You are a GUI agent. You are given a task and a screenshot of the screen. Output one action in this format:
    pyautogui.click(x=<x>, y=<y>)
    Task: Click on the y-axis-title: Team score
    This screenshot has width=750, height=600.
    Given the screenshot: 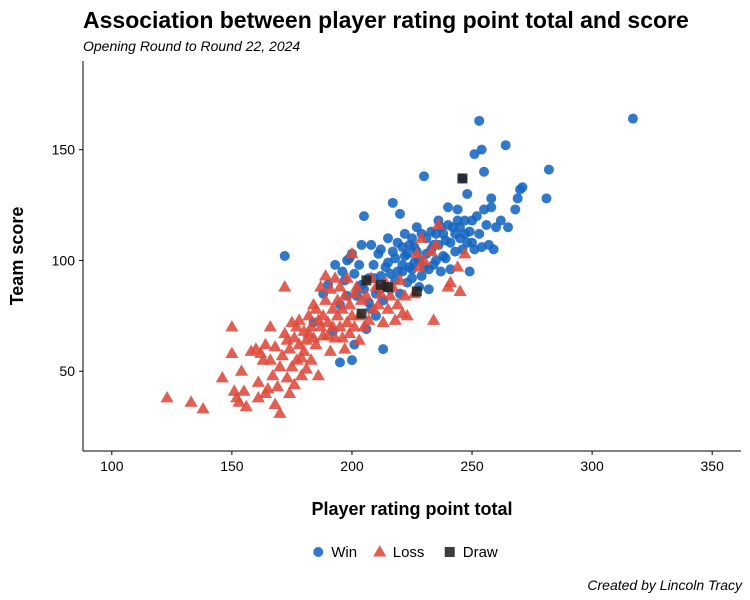 What is the action you would take?
    pyautogui.click(x=17, y=256)
    